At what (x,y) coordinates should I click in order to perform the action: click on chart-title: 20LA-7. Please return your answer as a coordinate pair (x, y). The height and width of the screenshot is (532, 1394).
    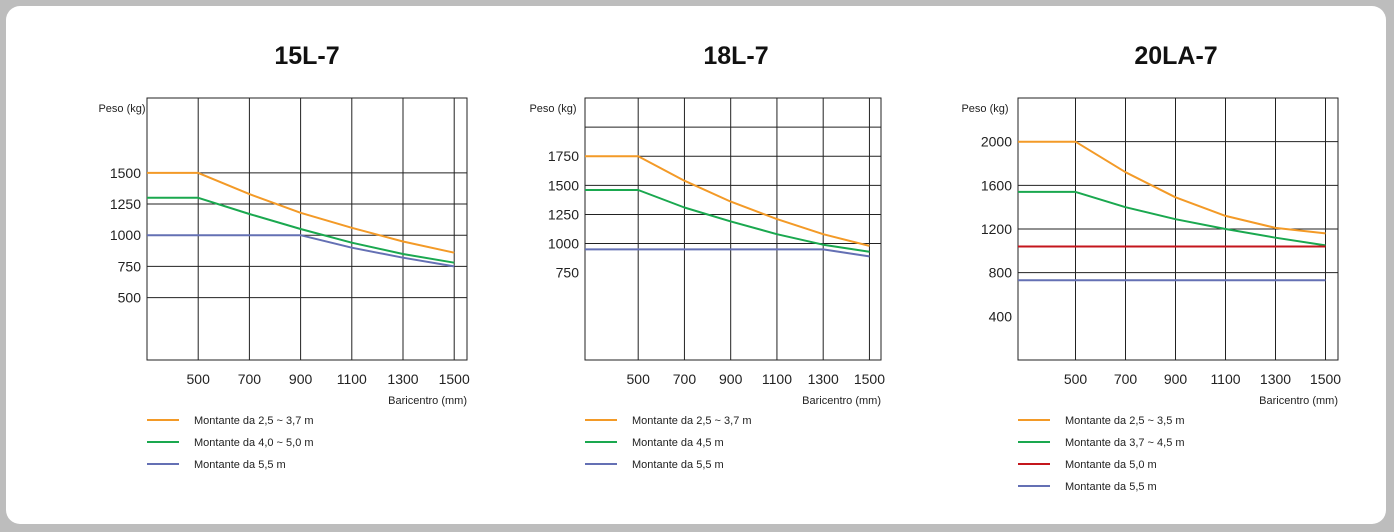
    Looking at the image, I should click on (1175, 56).